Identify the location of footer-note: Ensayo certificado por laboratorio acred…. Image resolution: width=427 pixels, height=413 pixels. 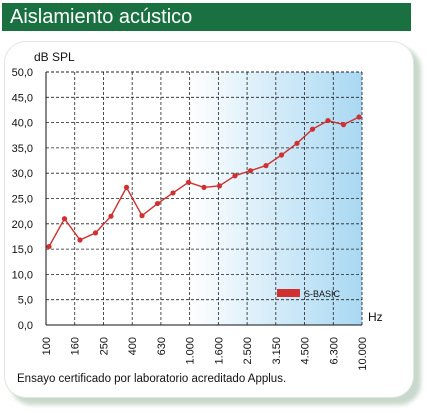
(152, 379).